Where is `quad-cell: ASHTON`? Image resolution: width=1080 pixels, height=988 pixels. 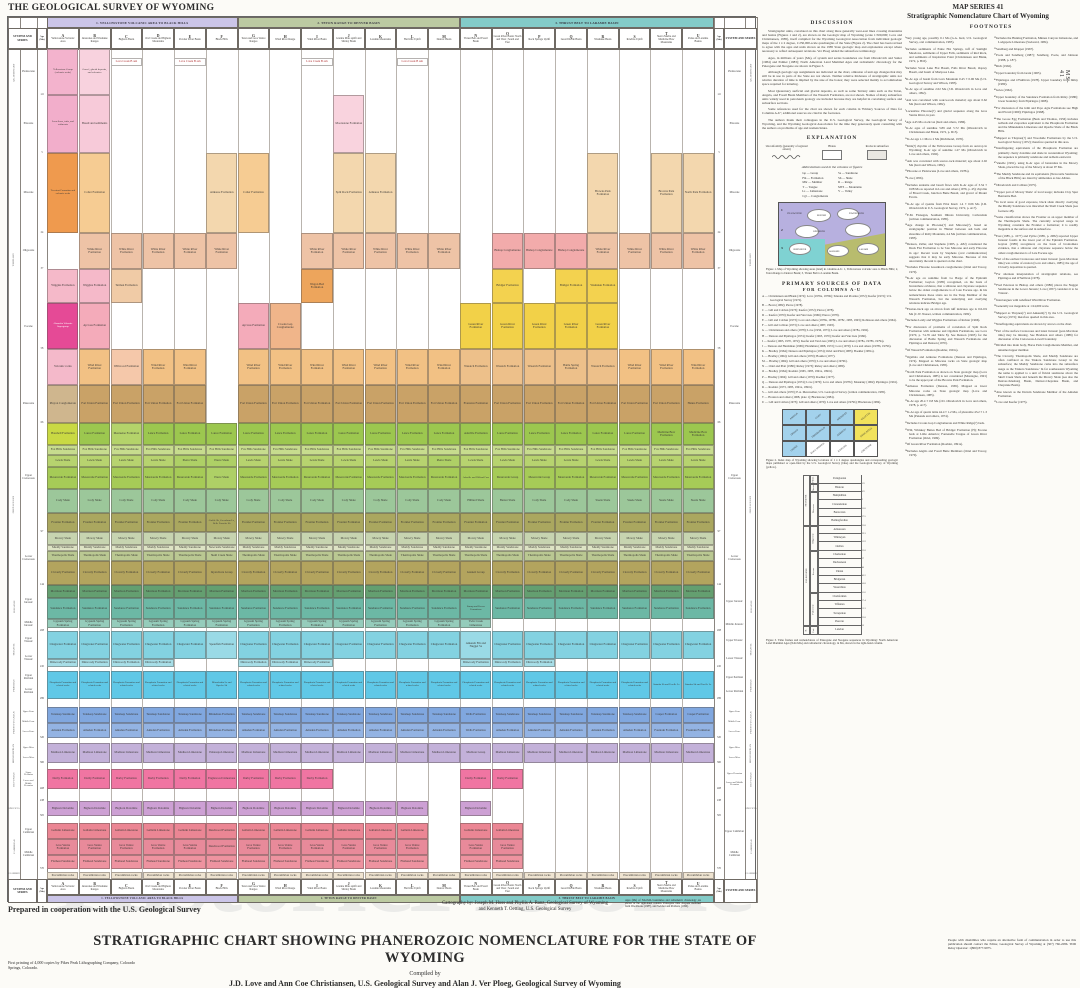 quad-cell: ASHTON is located at coordinates (794, 416).